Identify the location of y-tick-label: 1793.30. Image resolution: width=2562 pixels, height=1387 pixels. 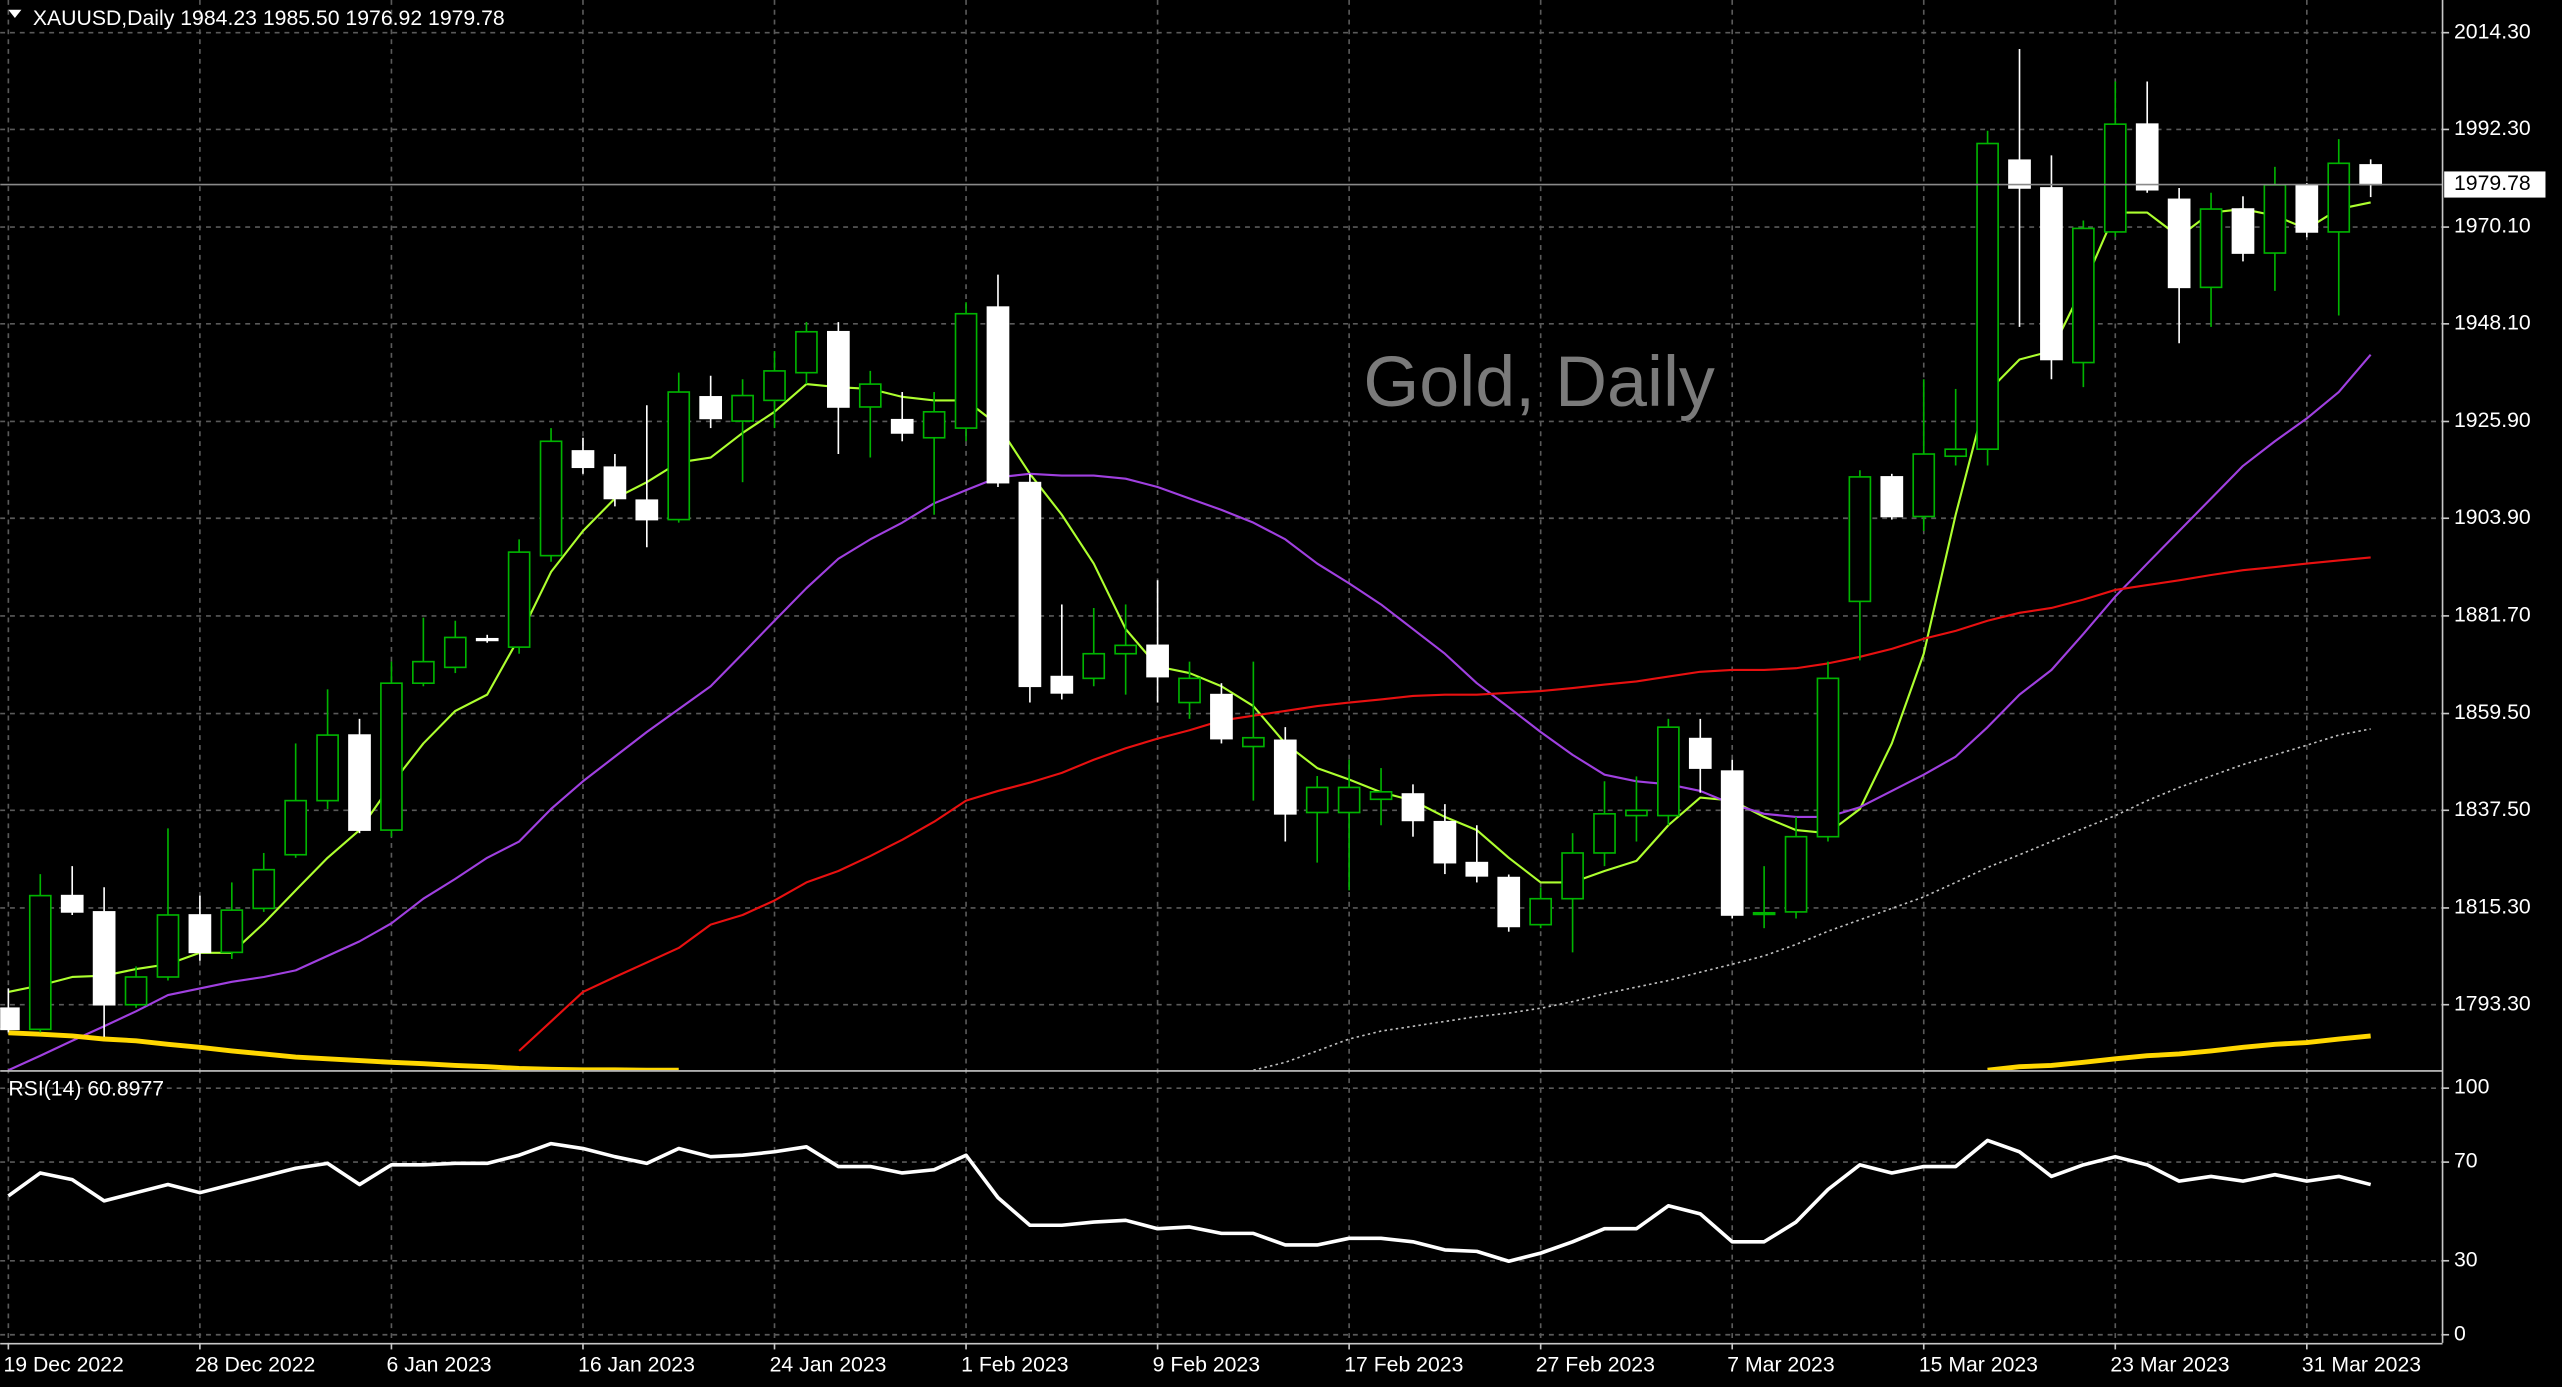
(2492, 1003).